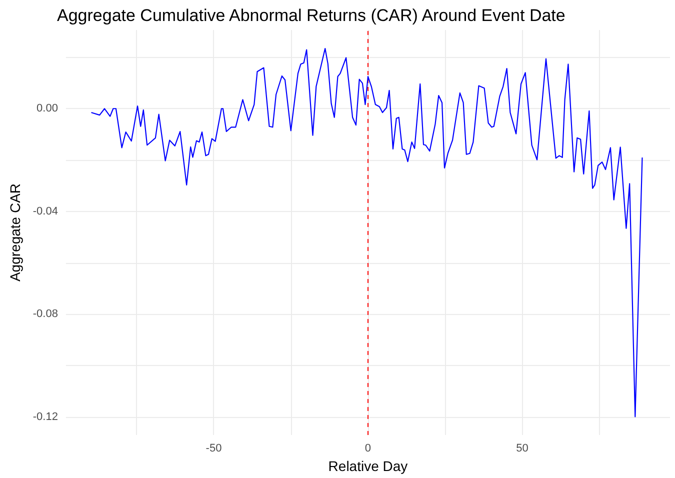  Describe the element at coordinates (214, 448) in the screenshot. I see `x-tick-label: -50` at that location.